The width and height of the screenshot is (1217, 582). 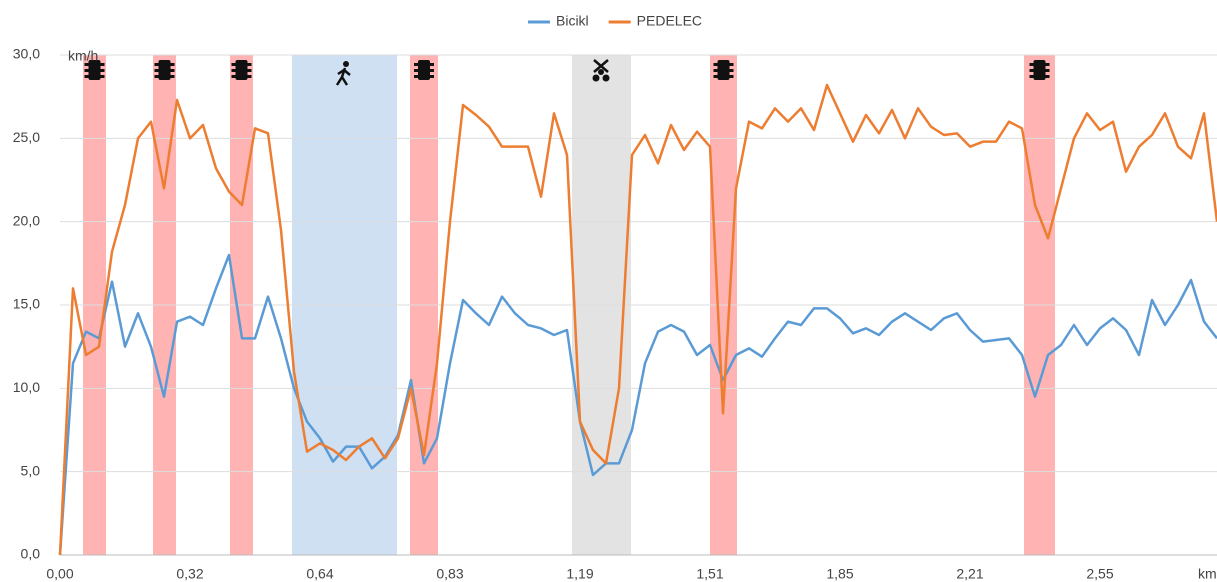 I want to click on x-tick-label: 0,00, so click(x=59, y=574).